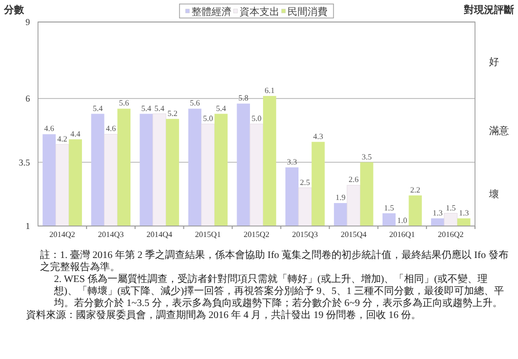 Image resolution: width=518 pixels, height=359 pixels. I want to click on x-tick-label: 2014Q2, so click(62, 234).